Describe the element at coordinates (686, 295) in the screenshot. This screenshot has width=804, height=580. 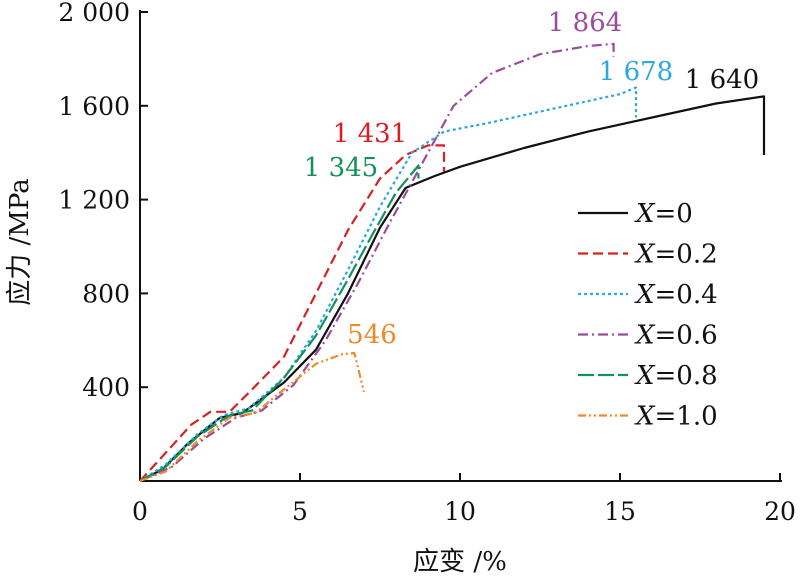
I see `legend-label-value: =0.4` at that location.